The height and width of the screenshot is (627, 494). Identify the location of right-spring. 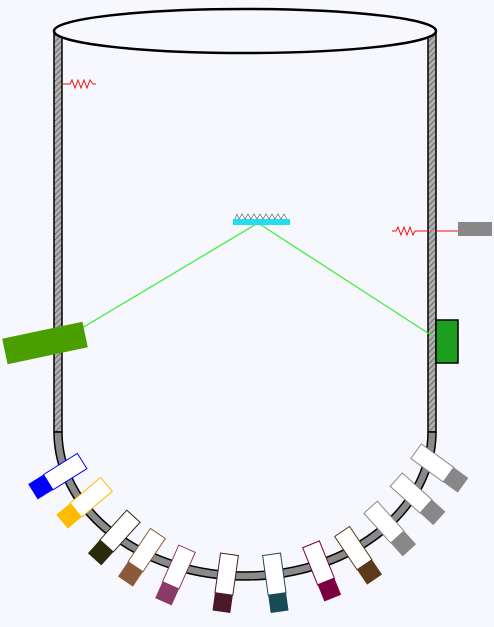
(410, 231).